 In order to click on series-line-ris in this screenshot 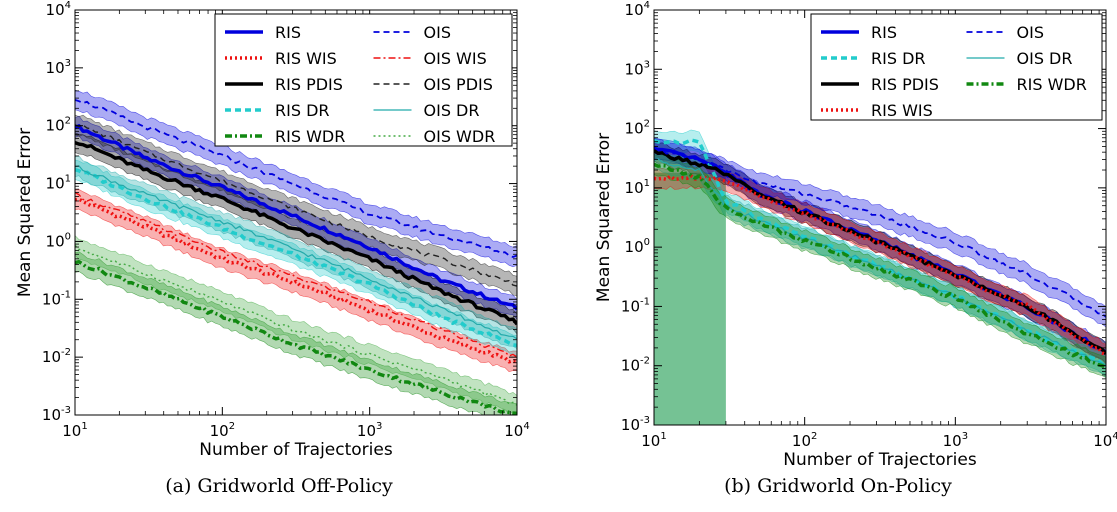, I will do `click(296, 217)`.